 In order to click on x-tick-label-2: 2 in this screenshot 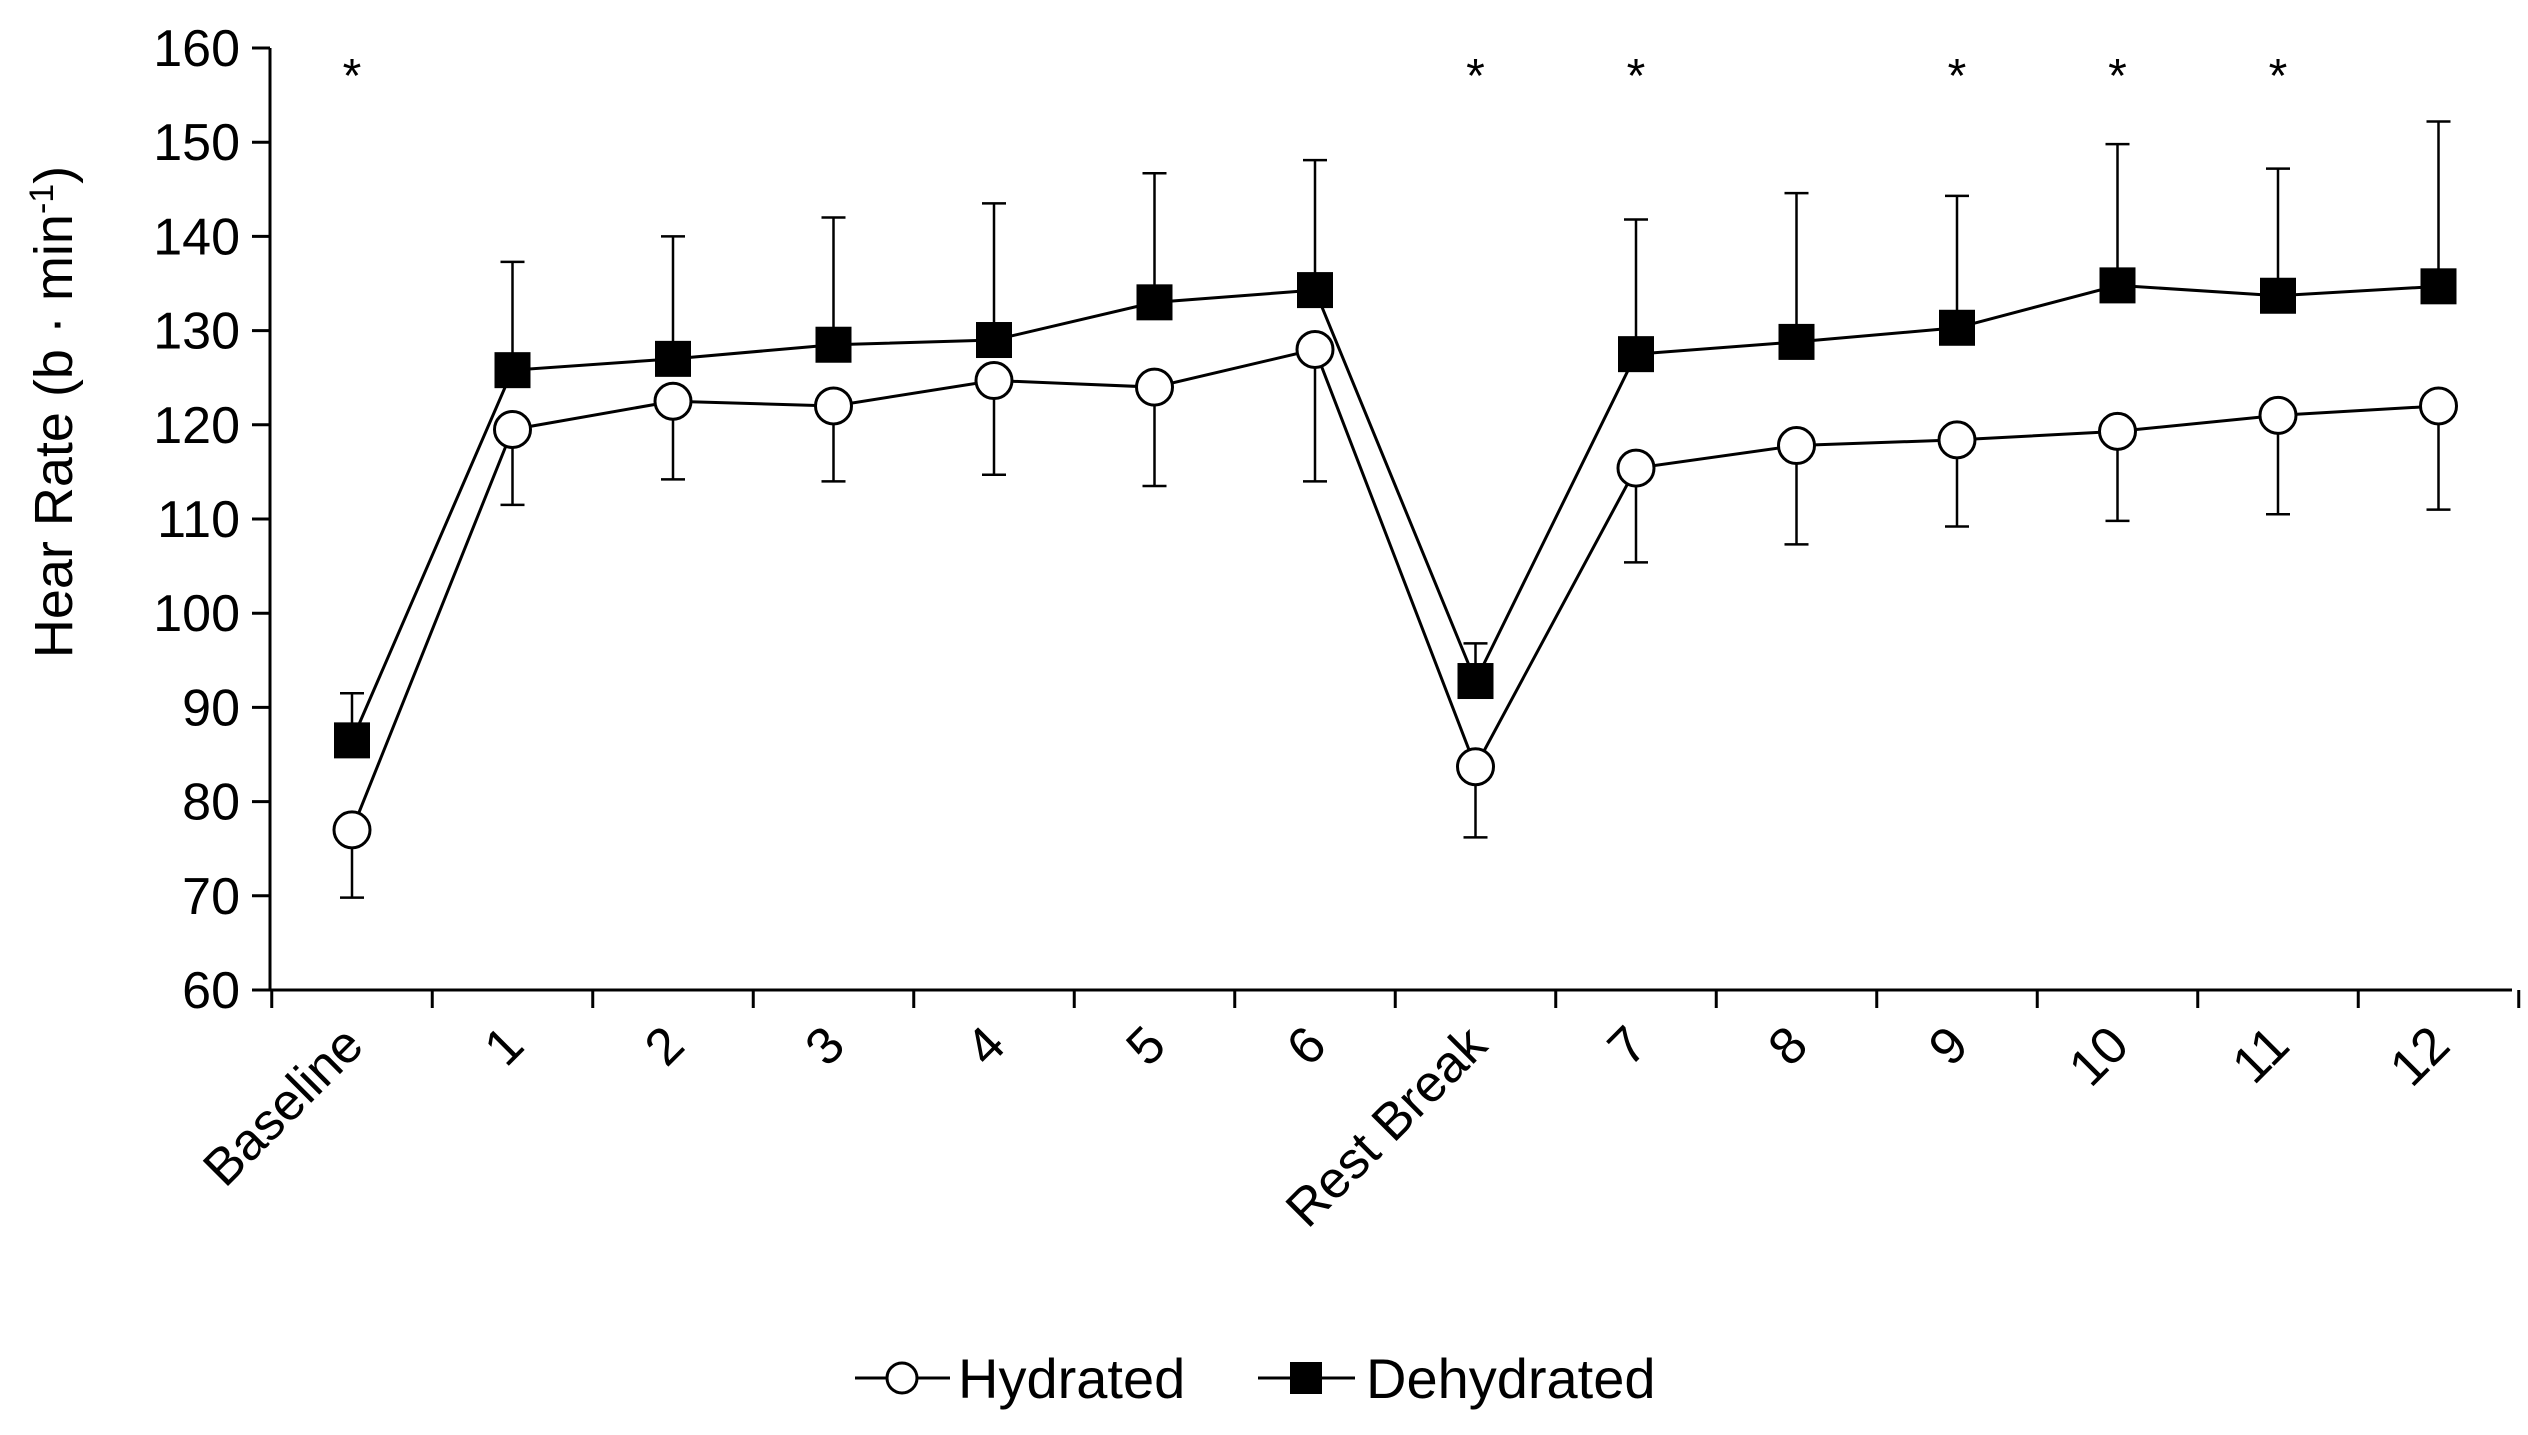, I will do `click(664, 1045)`.